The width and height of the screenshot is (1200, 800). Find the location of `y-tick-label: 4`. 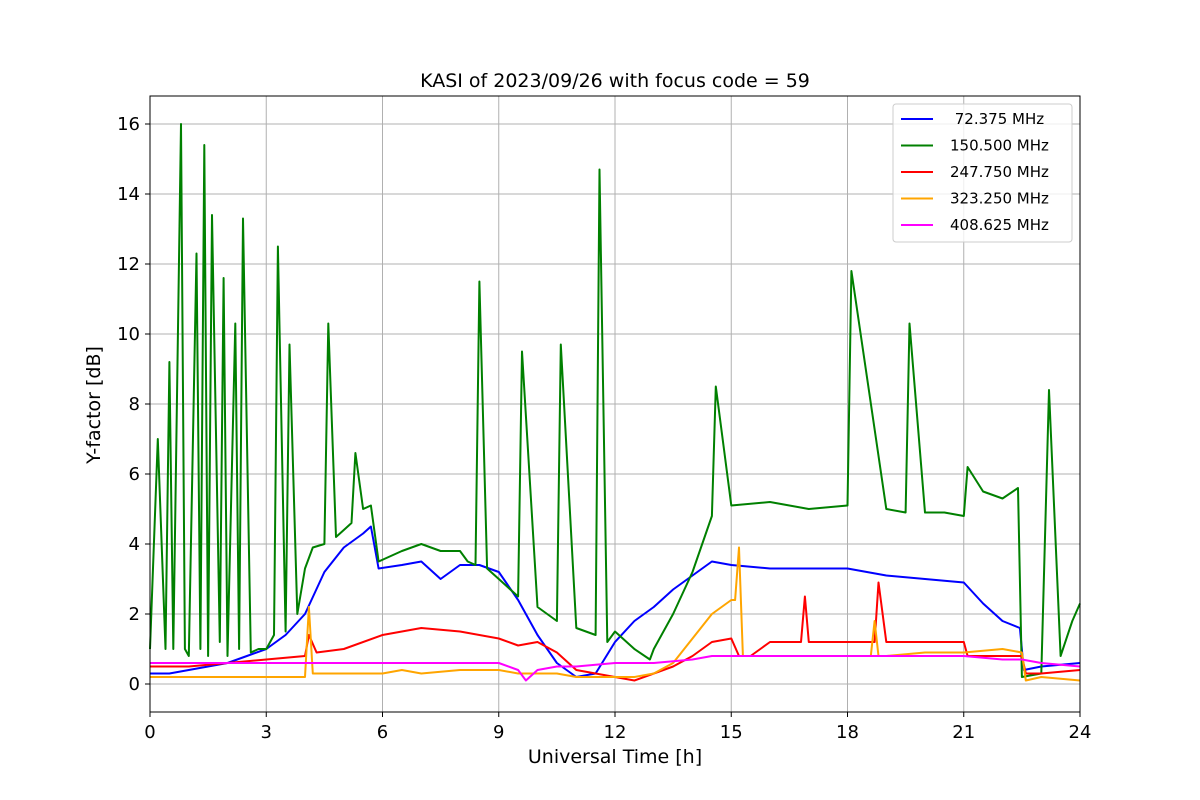

y-tick-label: 4 is located at coordinates (134, 544).